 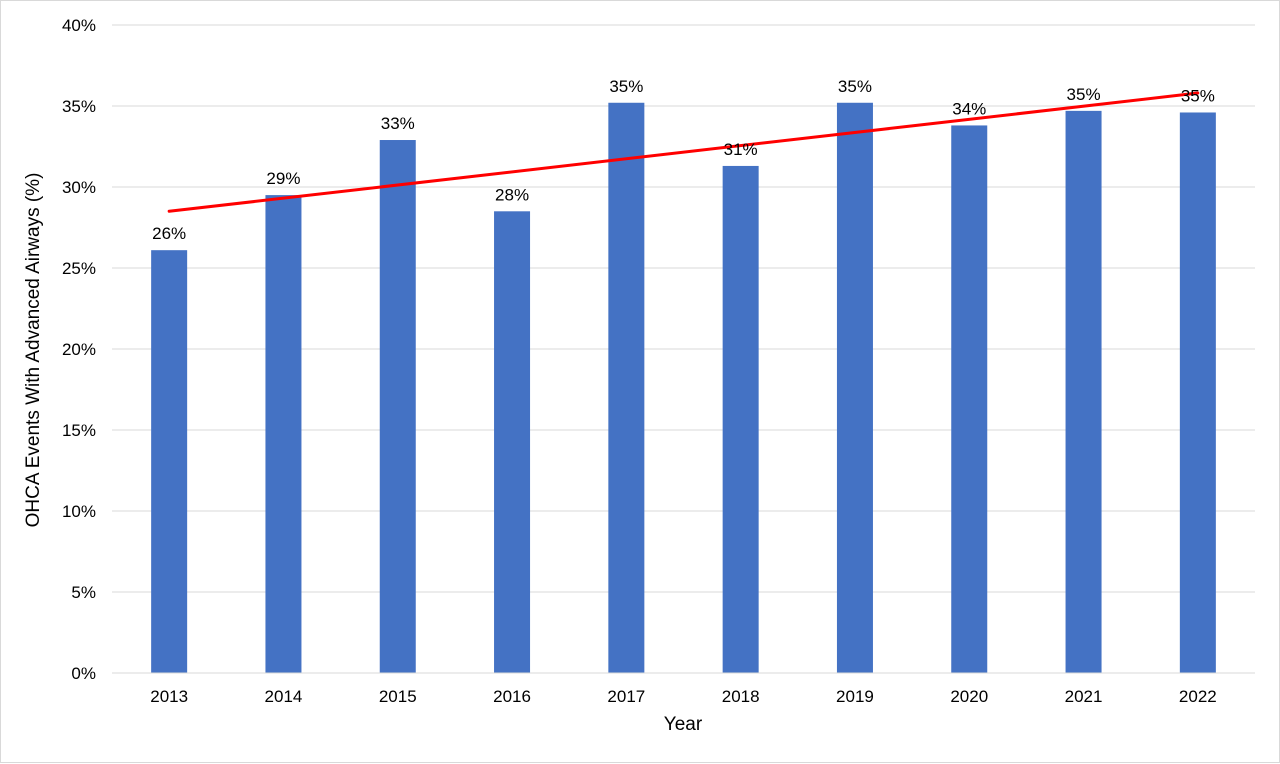 I want to click on data-label: 28%, so click(x=512, y=194).